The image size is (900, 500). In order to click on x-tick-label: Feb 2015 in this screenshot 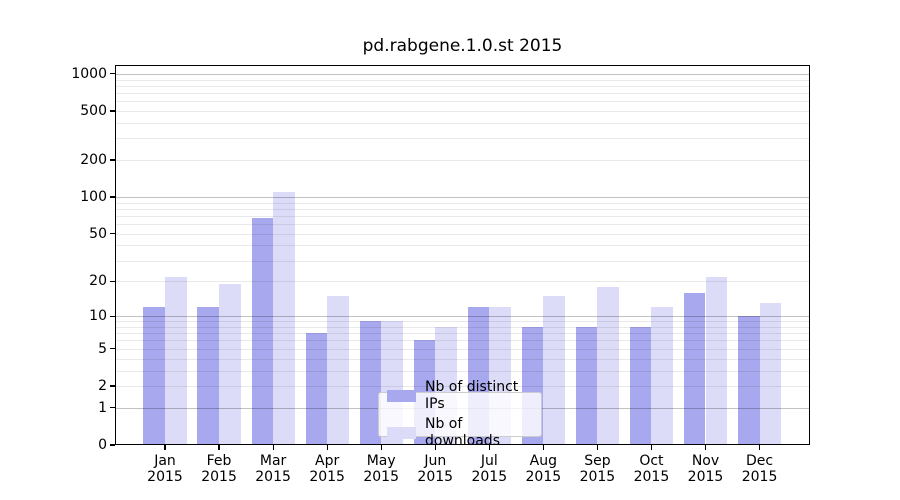, I will do `click(219, 469)`.